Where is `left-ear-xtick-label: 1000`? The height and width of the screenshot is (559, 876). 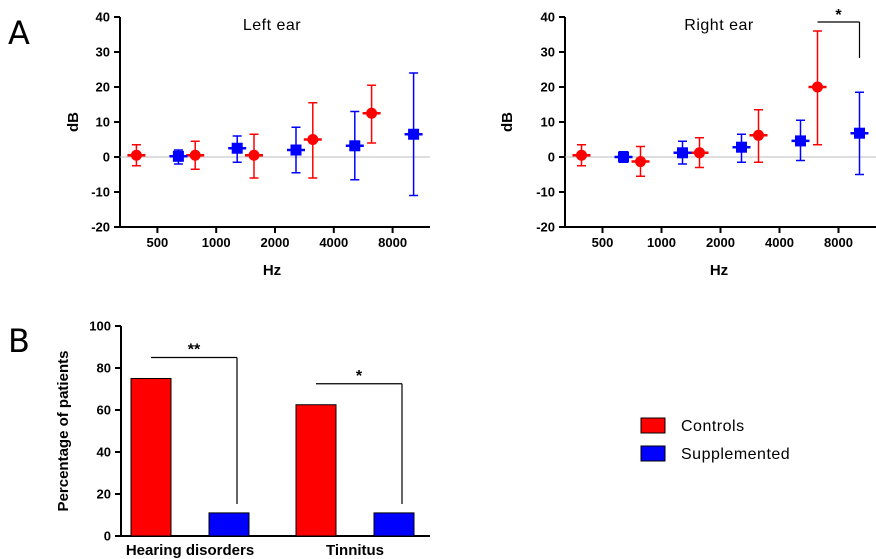
left-ear-xtick-label: 1000 is located at coordinates (216, 242).